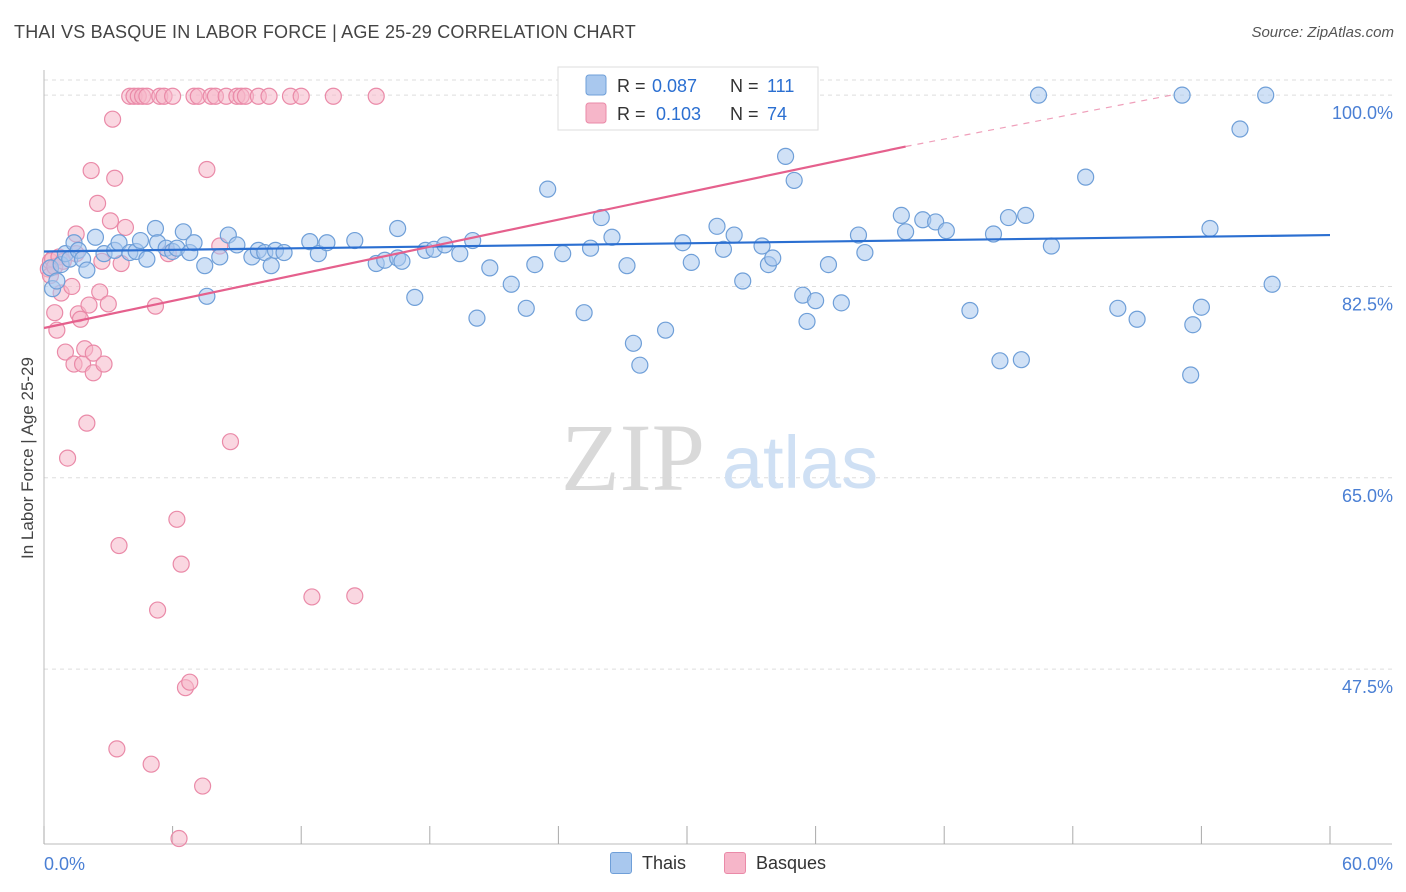 Image resolution: width=1406 pixels, height=892 pixels. Describe the element at coordinates (780, 86) in the screenshot. I see `stats-legend-thais-n-value: 111` at that location.